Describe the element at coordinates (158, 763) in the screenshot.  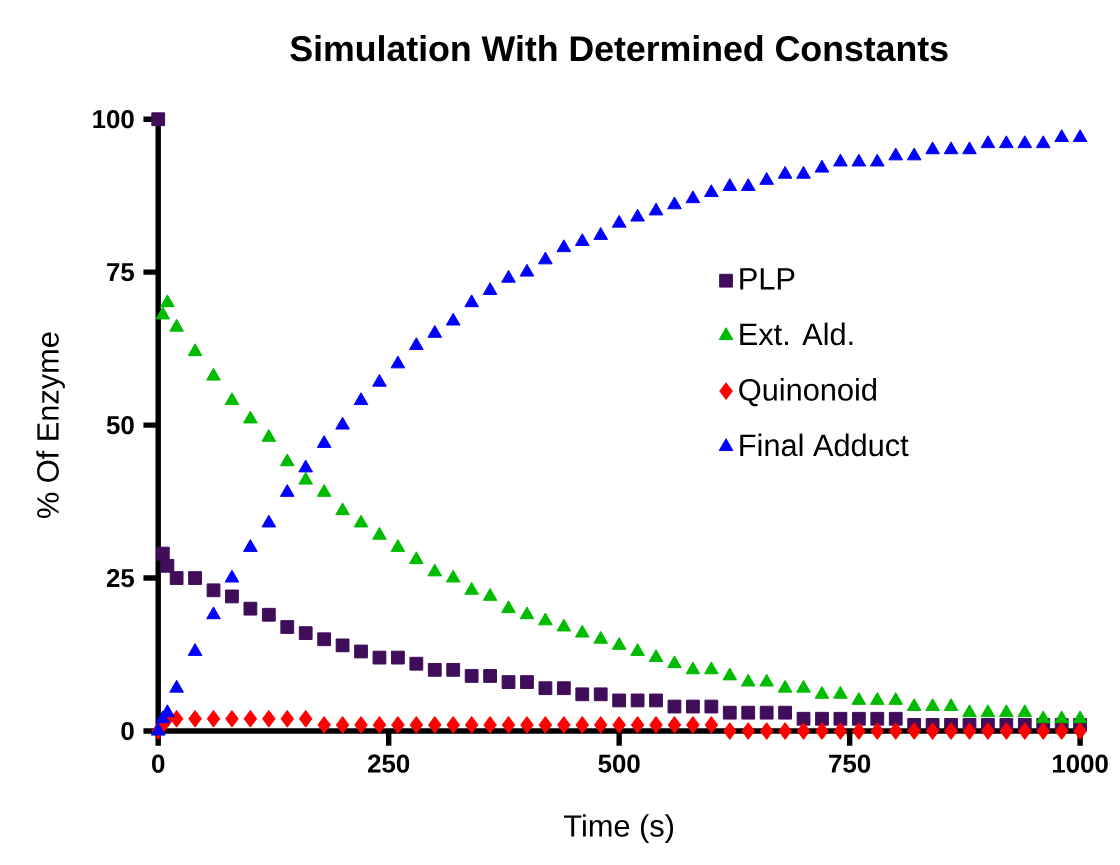
I see `x-tick-label: 0` at that location.